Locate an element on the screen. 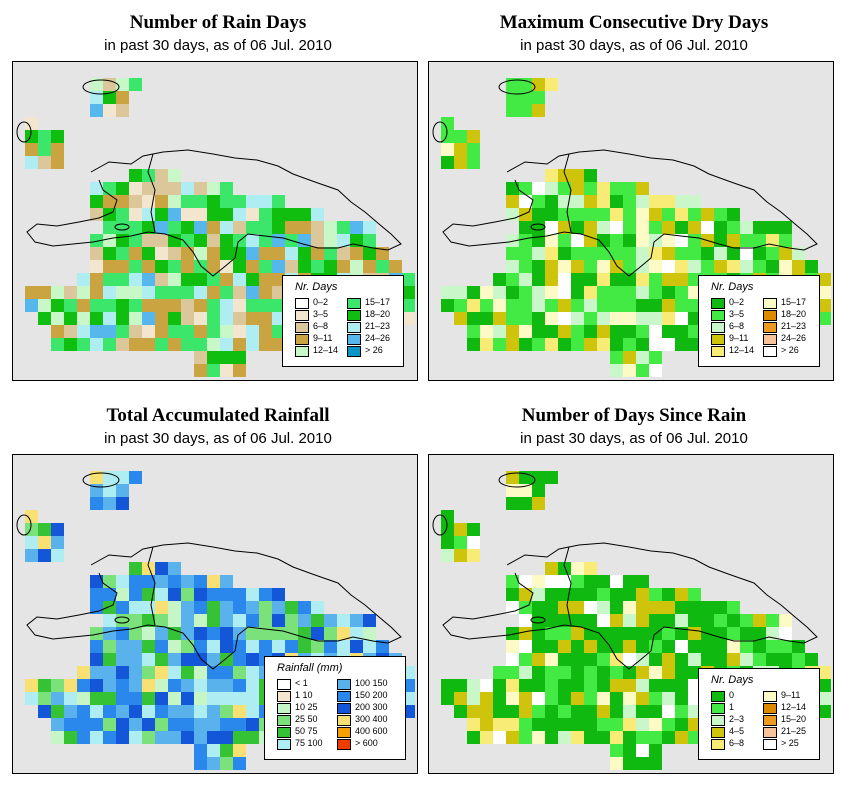 The width and height of the screenshot is (853, 793). legend-label: 21–25 is located at coordinates (794, 731).